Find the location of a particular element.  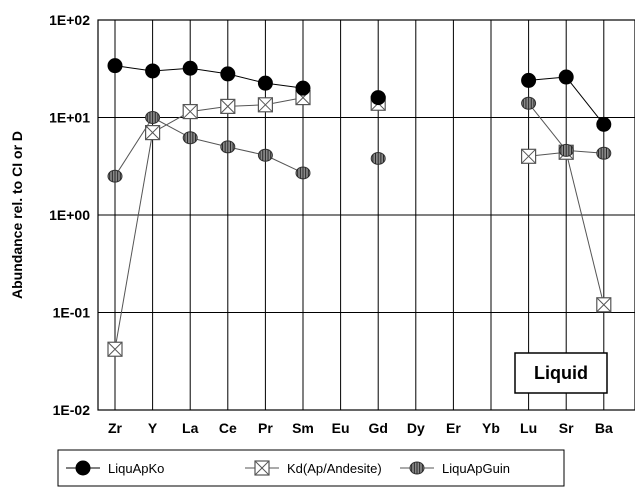

legend-label: LiquApGuin is located at coordinates (476, 468).